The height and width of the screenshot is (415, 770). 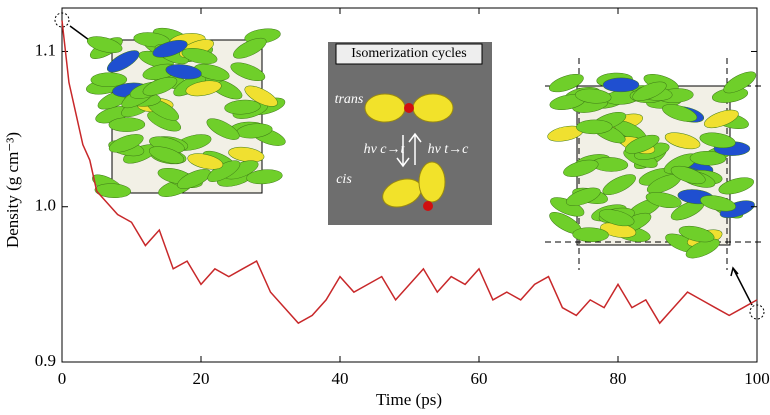 What do you see at coordinates (449, 149) in the screenshot?
I see `annotation: hν t→c` at bounding box center [449, 149].